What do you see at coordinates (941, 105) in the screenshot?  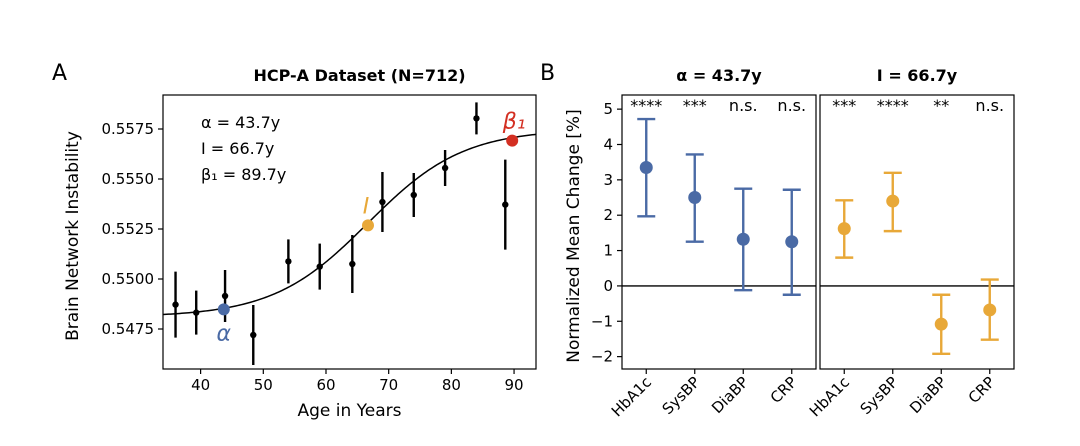 I see `significance-inflection-2: **` at bounding box center [941, 105].